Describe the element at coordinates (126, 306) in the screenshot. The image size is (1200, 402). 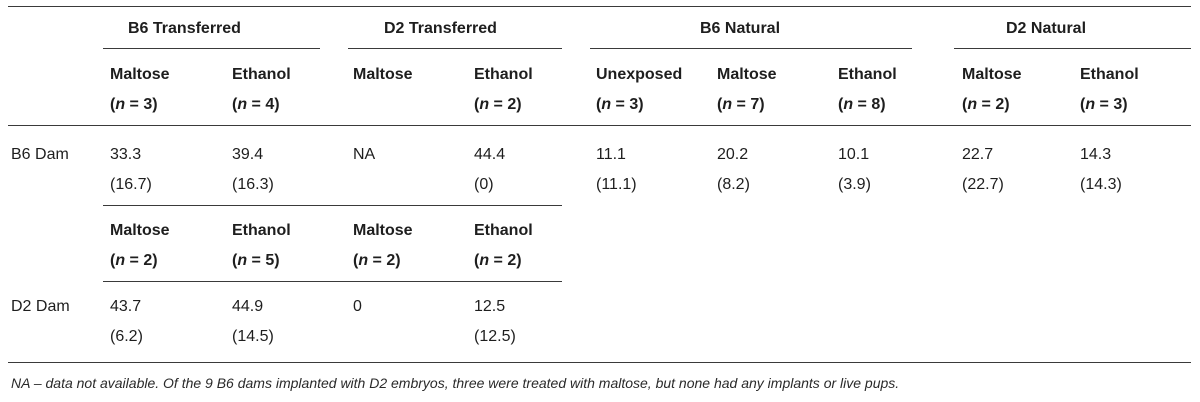
I see `cell-value: 43.7` at that location.